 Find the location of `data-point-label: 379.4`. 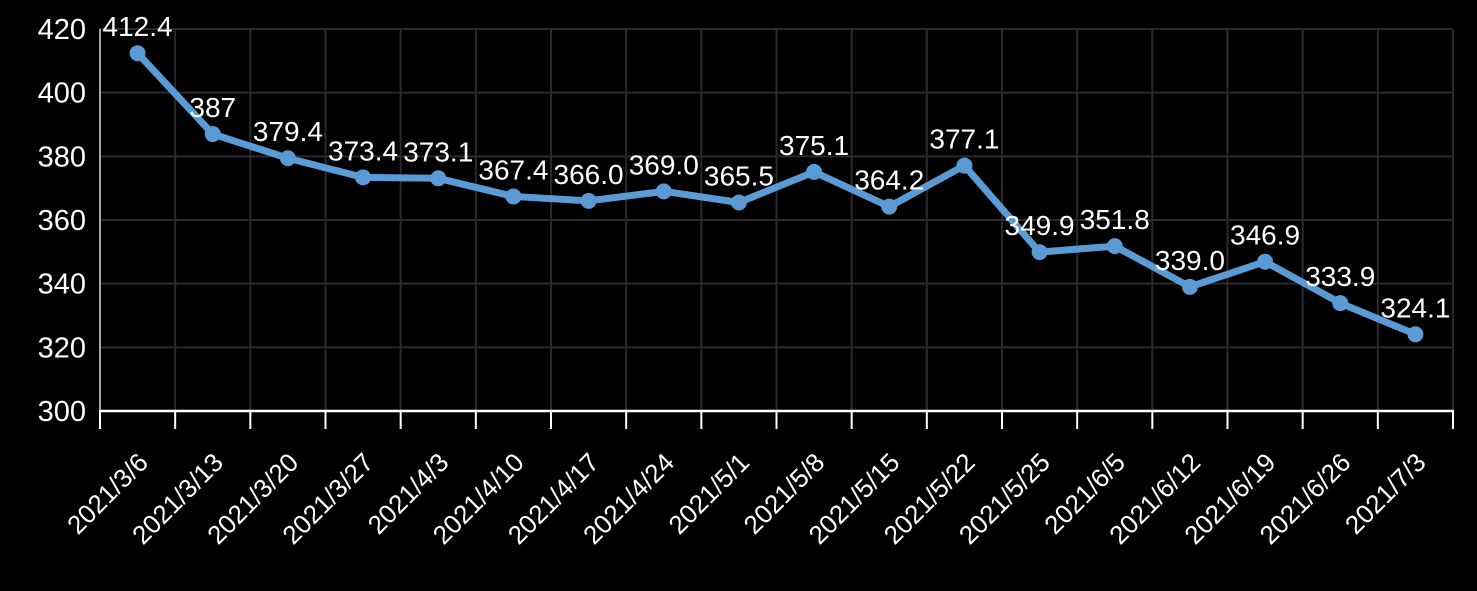

data-point-label: 379.4 is located at coordinates (288, 131).